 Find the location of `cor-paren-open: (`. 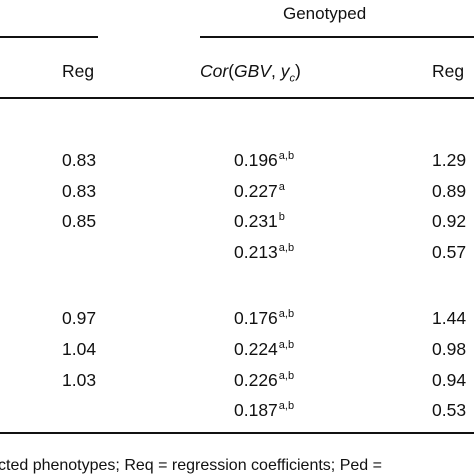

cor-paren-open: ( is located at coordinates (231, 71).